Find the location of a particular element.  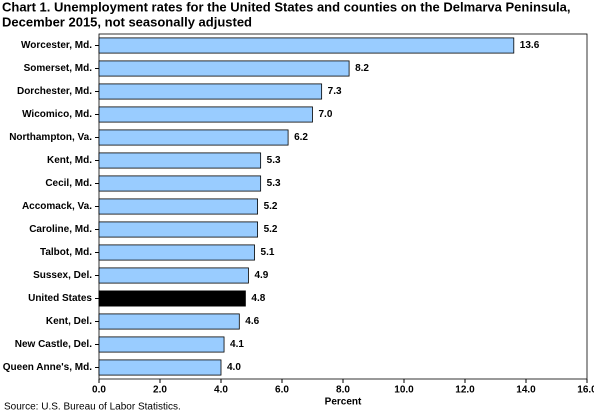

x-tick-label: 14.0 is located at coordinates (526, 390).